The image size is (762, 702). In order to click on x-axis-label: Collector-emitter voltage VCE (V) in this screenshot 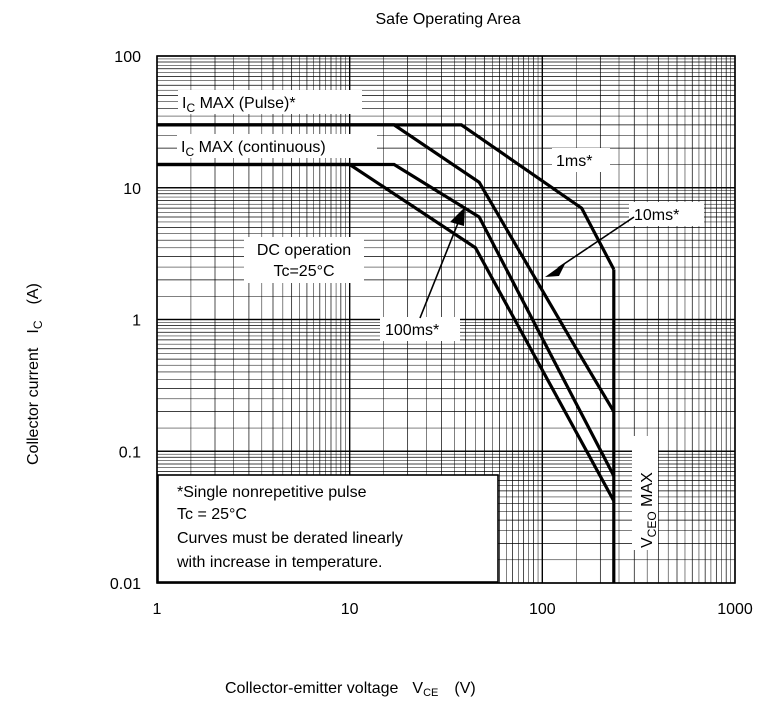, I will do `click(350, 689)`.